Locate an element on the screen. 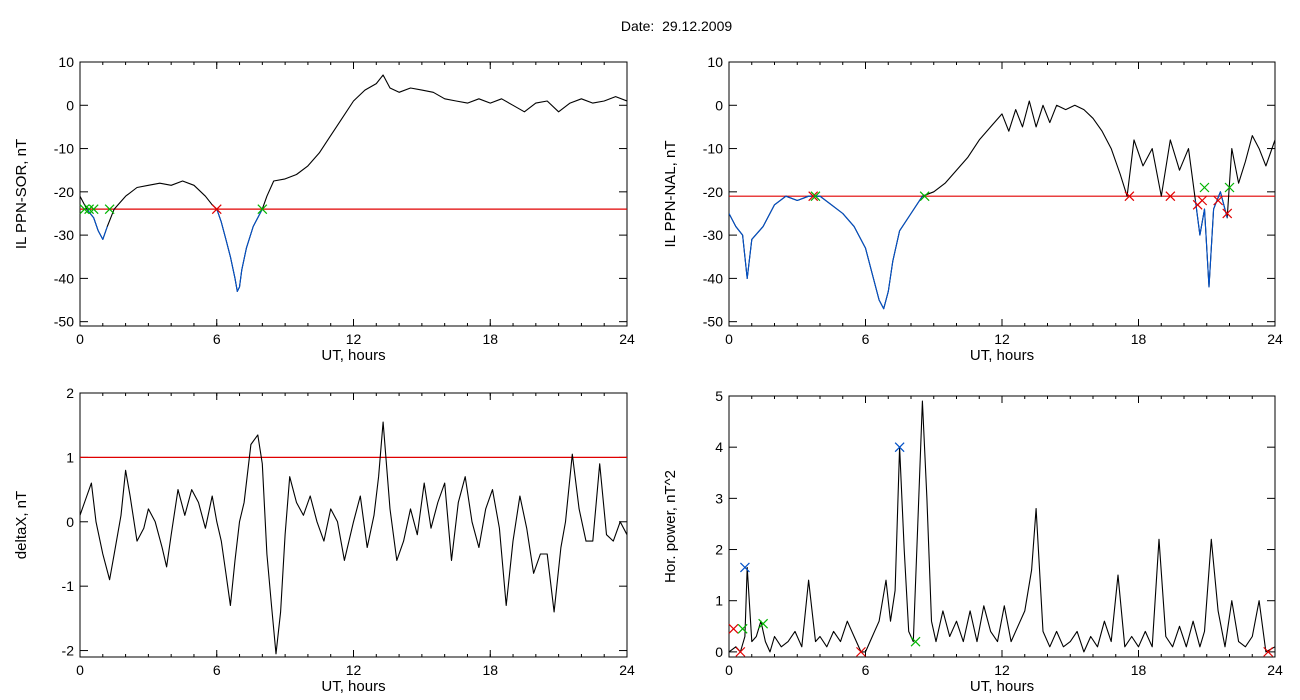 This screenshot has height=700, width=1300. y-axis-title: Hor. power, nT^2 is located at coordinates (670, 526).